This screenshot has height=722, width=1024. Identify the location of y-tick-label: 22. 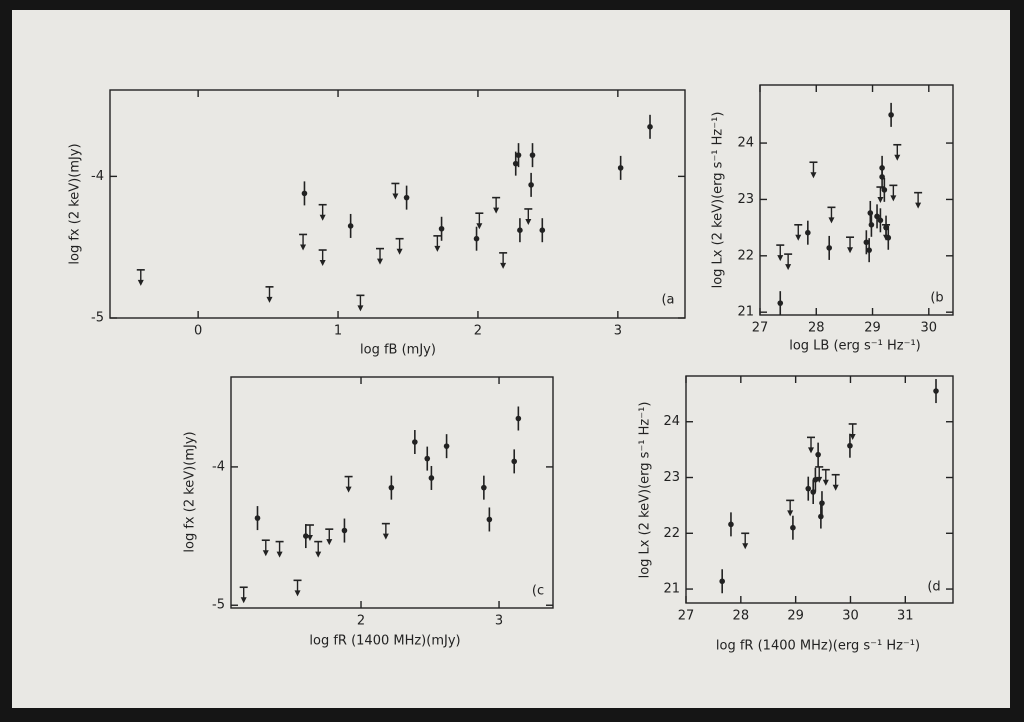
(745, 255).